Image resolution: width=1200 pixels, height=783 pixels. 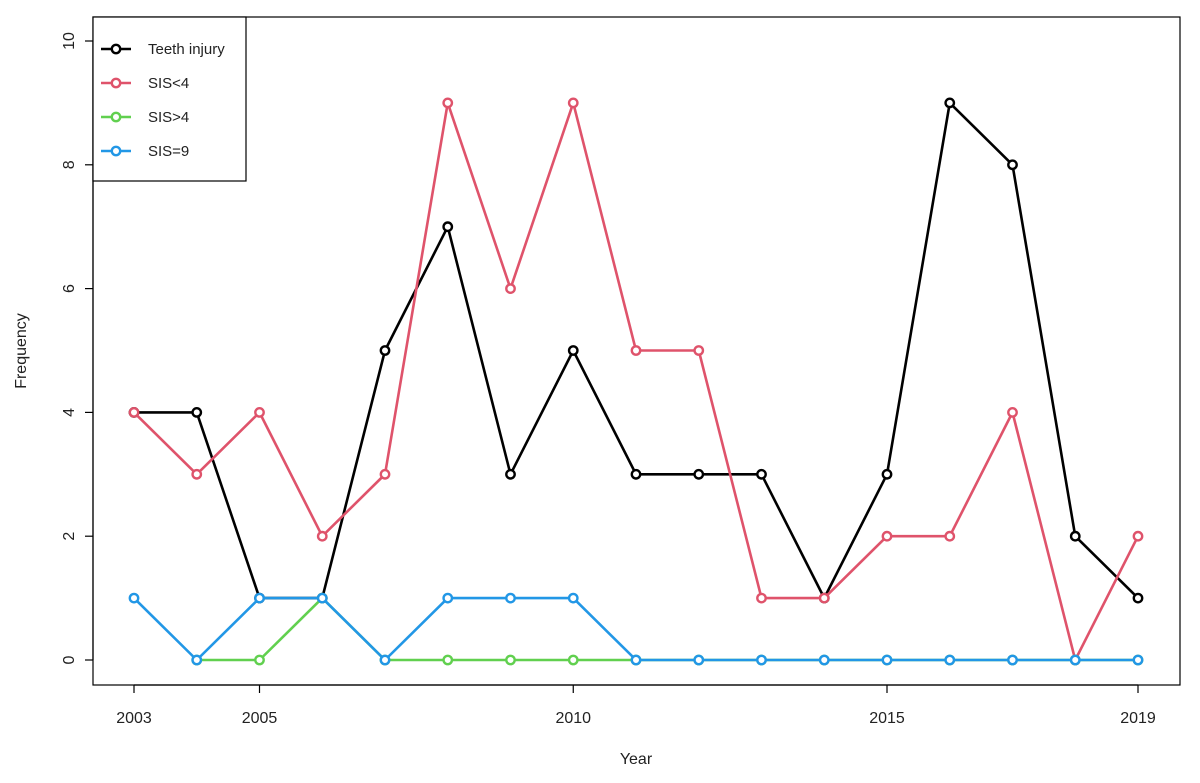 What do you see at coordinates (887, 718) in the screenshot?
I see `x-tick-label: 2015` at bounding box center [887, 718].